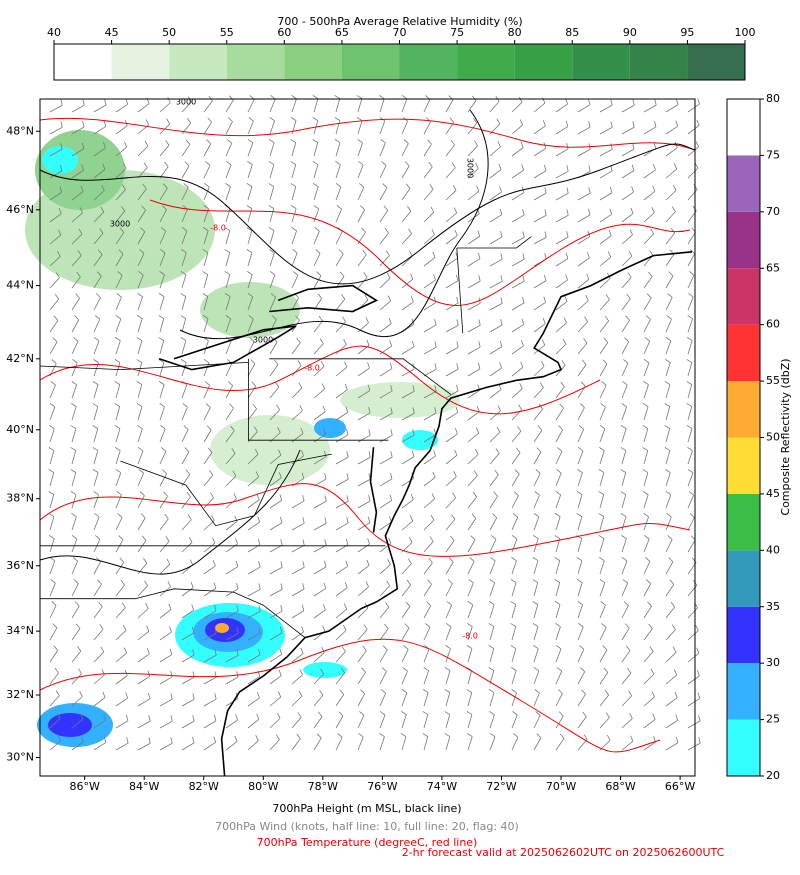 The height and width of the screenshot is (875, 800). I want to click on echo, so click(222, 628).